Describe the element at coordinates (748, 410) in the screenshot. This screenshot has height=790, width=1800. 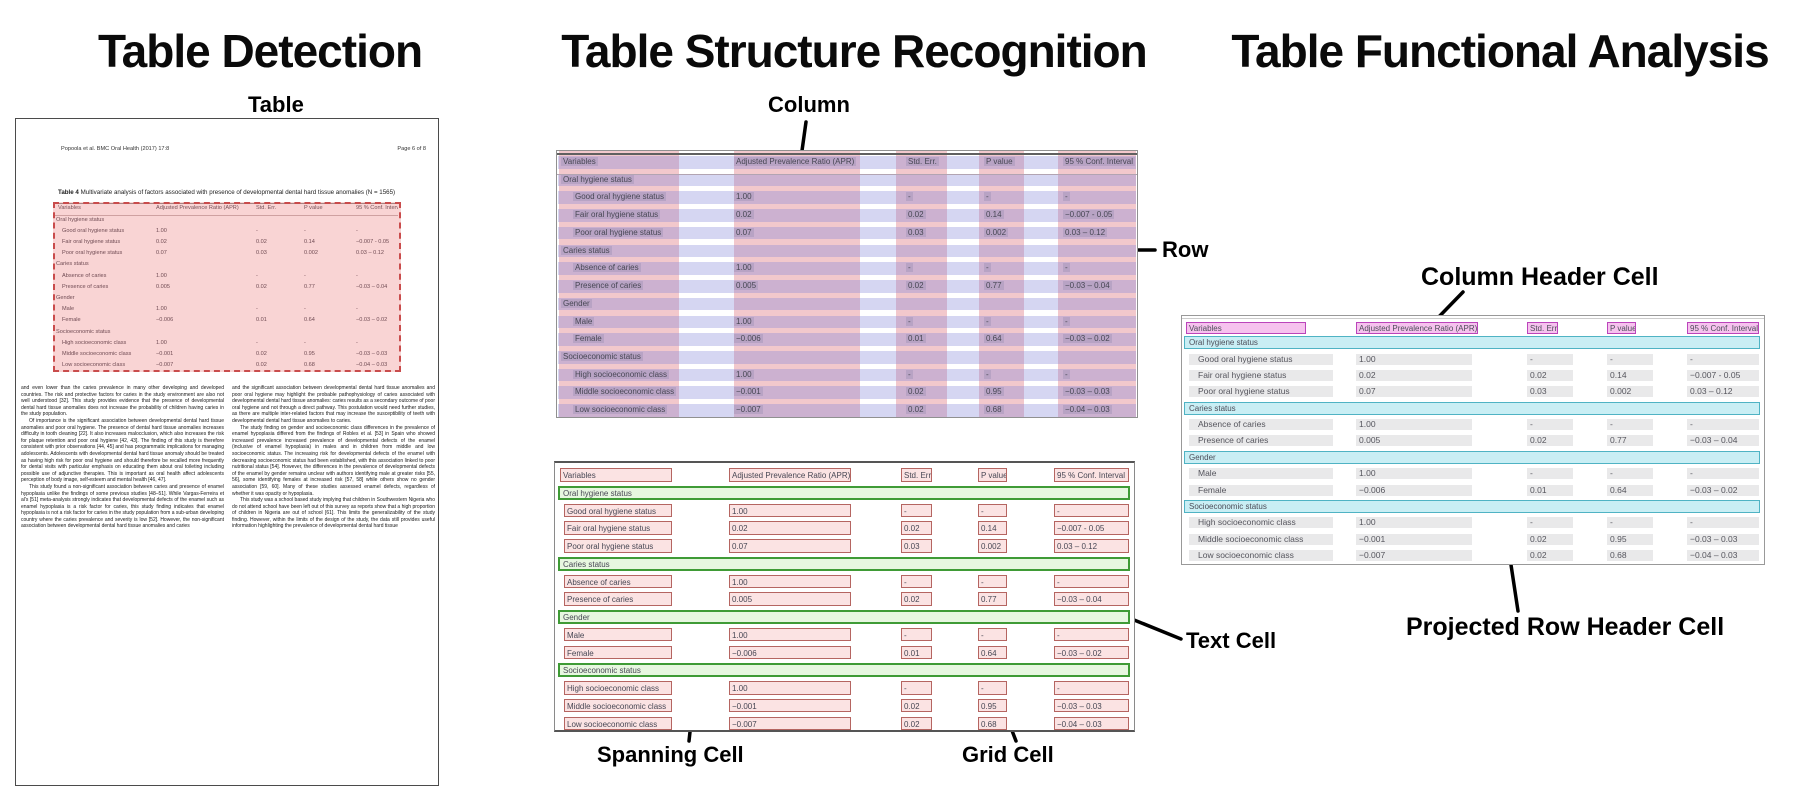
I see `structure-value-cell: −0.007` at that location.